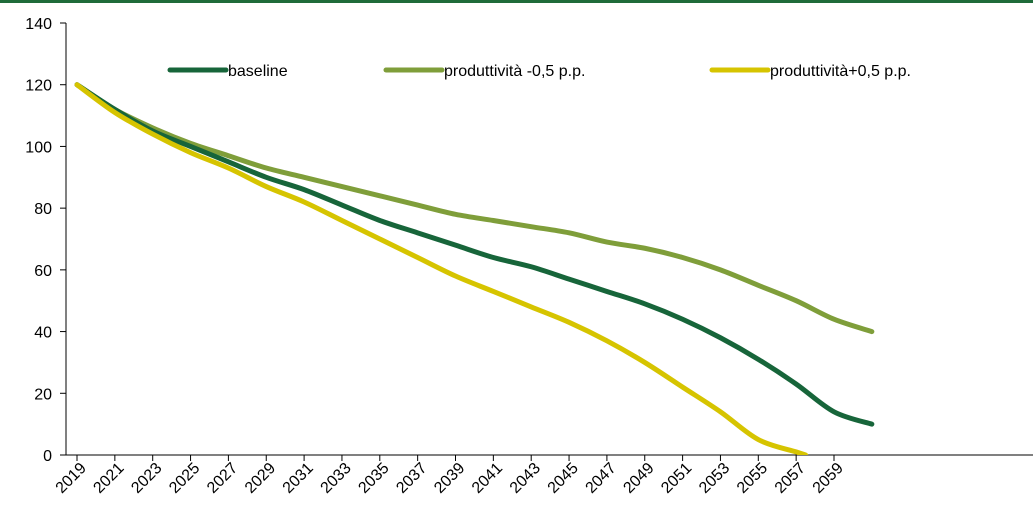 This screenshot has width=1033, height=518. What do you see at coordinates (47, 456) in the screenshot?
I see `y-tick-label: 0` at bounding box center [47, 456].